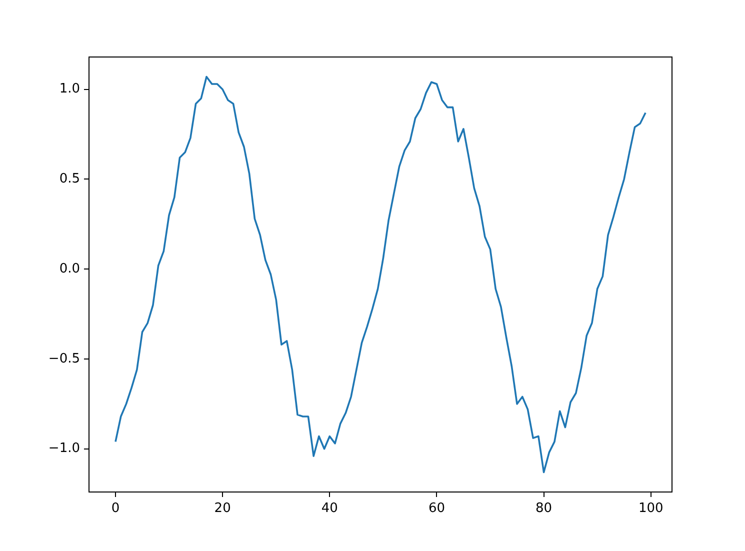 The image size is (745, 551). I want to click on x-tick-label: 20, so click(222, 508).